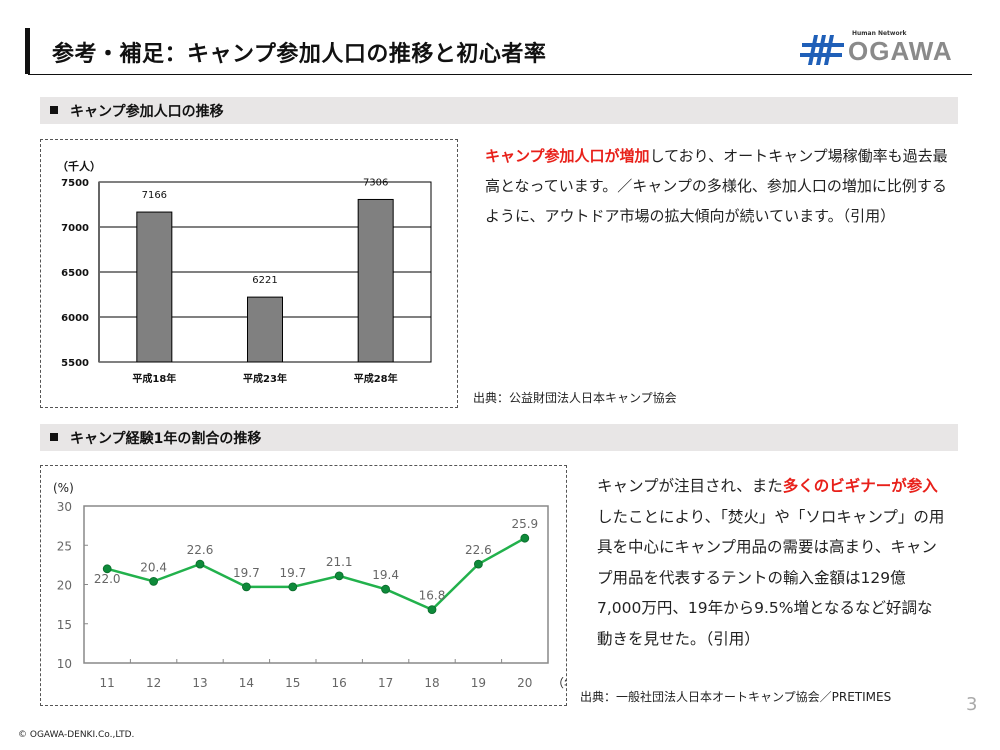 The image size is (1000, 750). Describe the element at coordinates (64, 546) in the screenshot. I see `y-tick-label: 25` at that location.